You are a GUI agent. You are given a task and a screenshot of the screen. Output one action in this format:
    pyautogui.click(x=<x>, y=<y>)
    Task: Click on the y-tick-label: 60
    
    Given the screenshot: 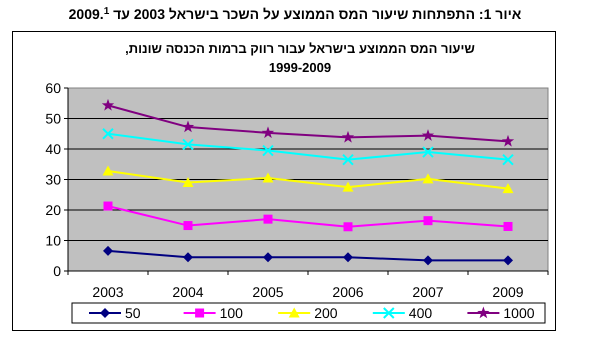 What is the action you would take?
    pyautogui.click(x=53, y=88)
    